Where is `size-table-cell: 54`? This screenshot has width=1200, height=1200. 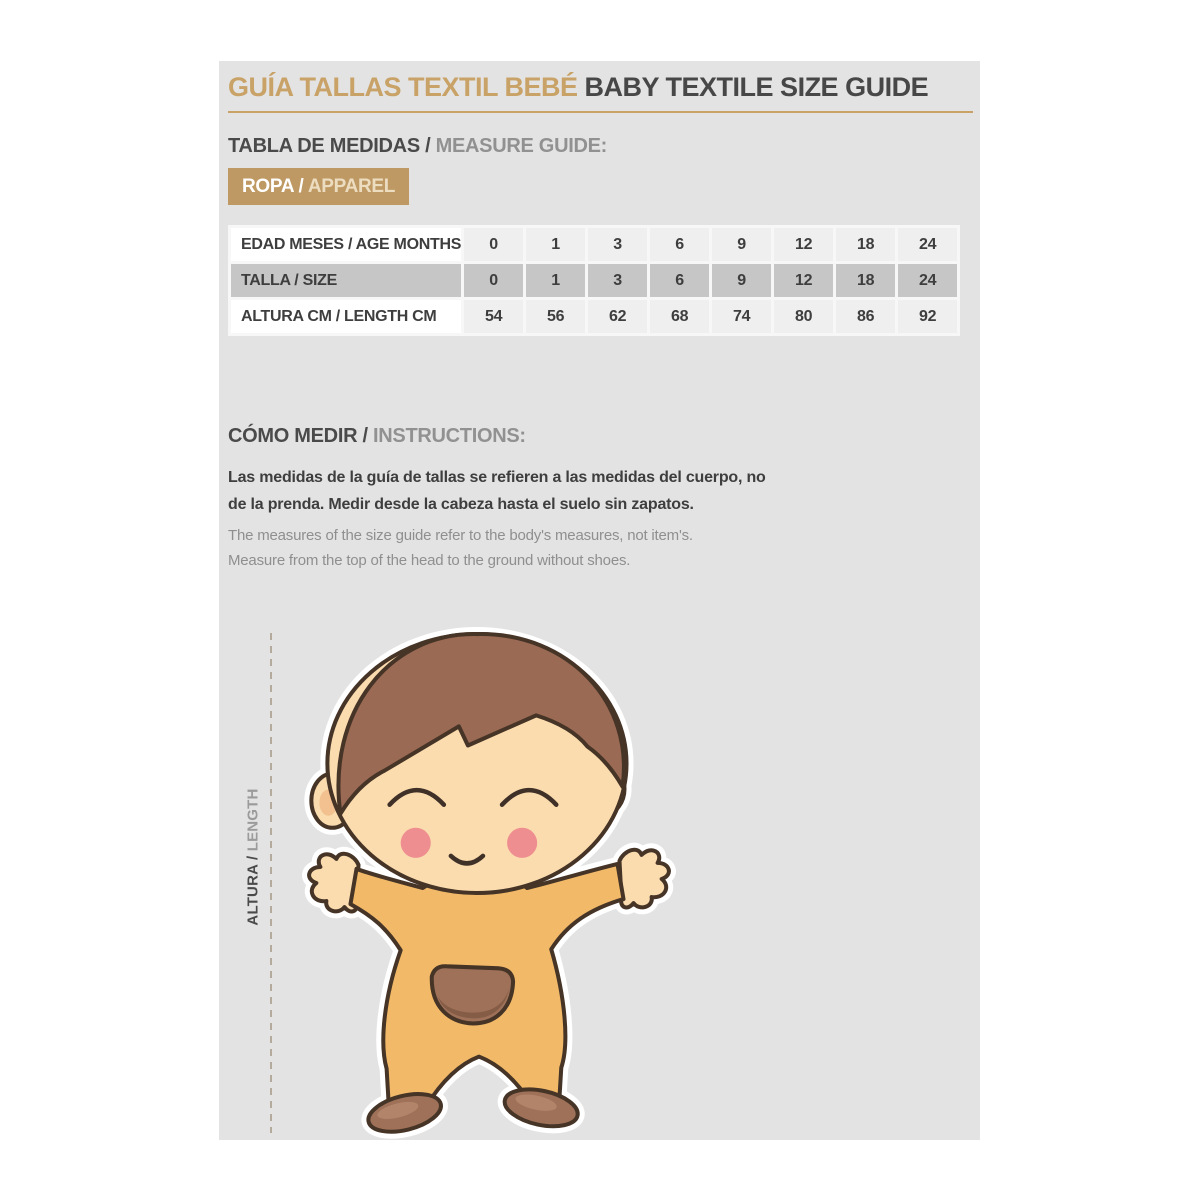 size-table-cell: 54 is located at coordinates (494, 316).